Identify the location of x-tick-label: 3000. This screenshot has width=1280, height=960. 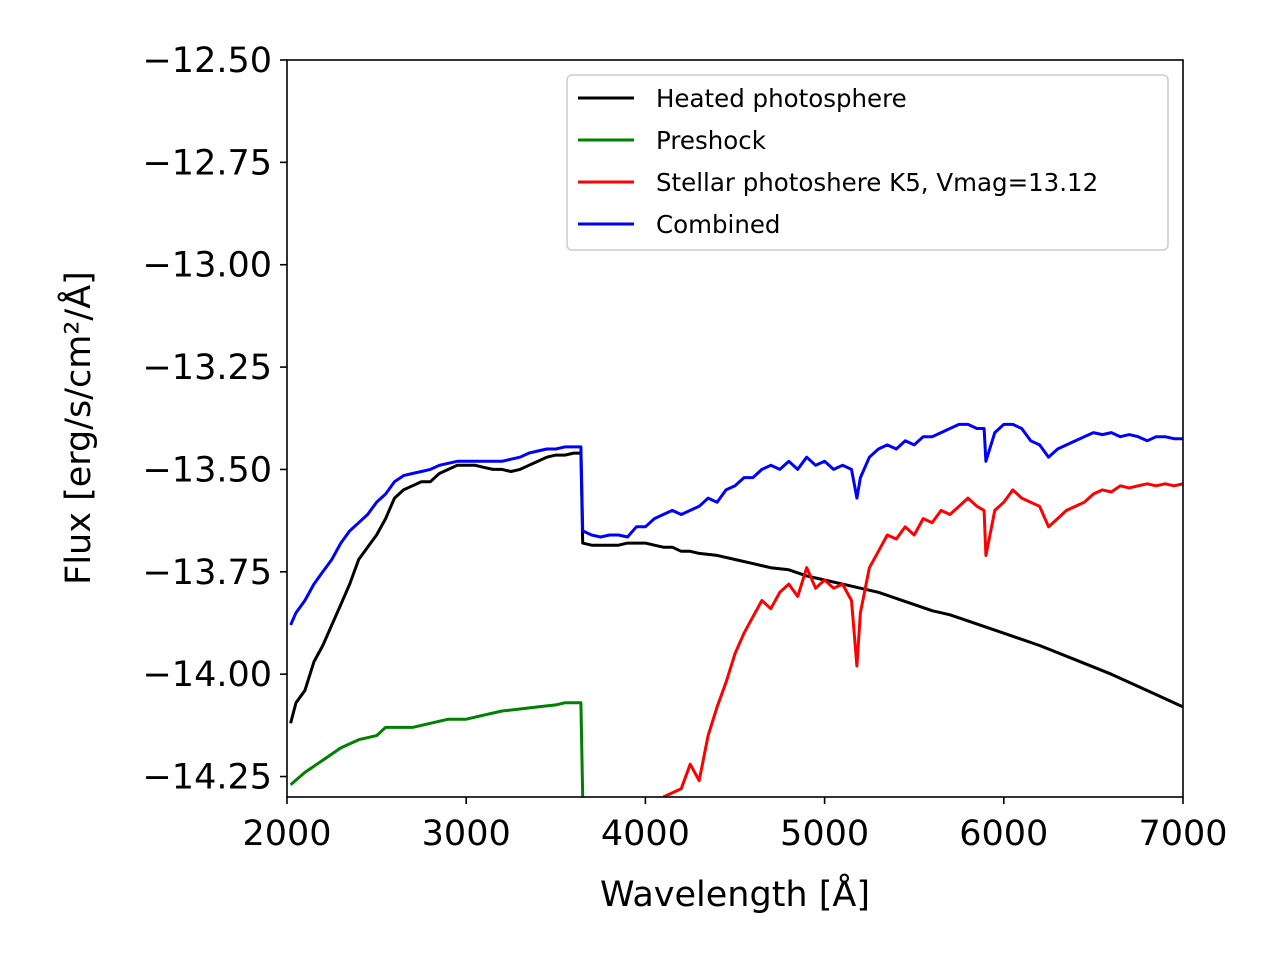
(466, 834).